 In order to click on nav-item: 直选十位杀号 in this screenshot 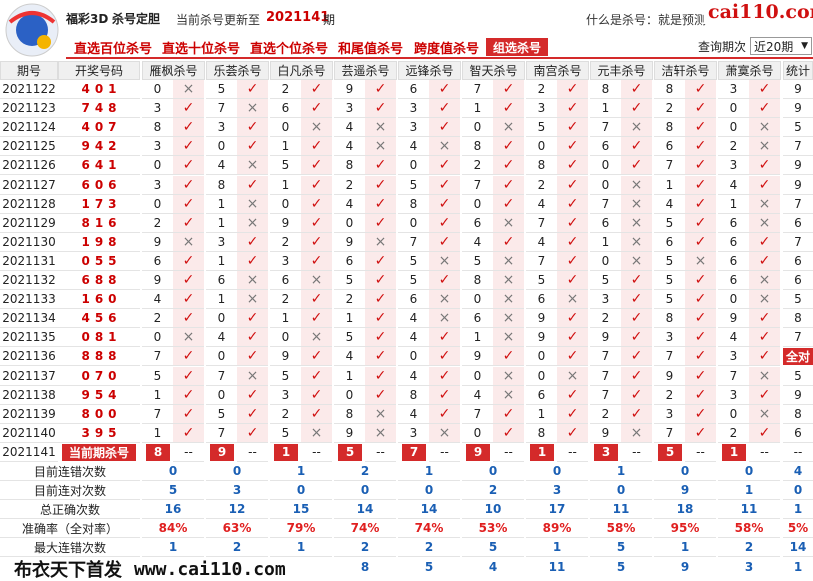, I will do `click(201, 49)`.